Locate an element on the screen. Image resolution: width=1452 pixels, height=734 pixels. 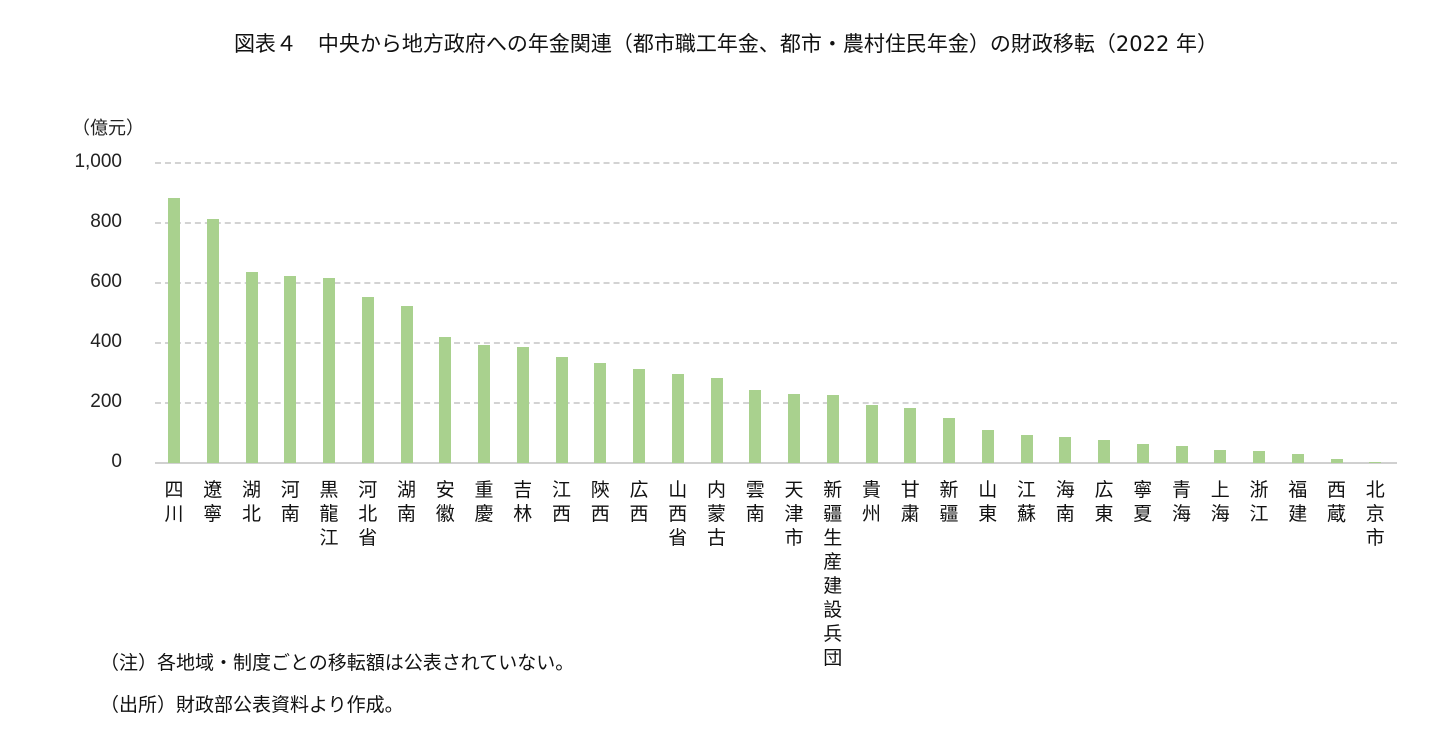
x-tick-label: 新疆生産建設兵団 is located at coordinates (833, 574).